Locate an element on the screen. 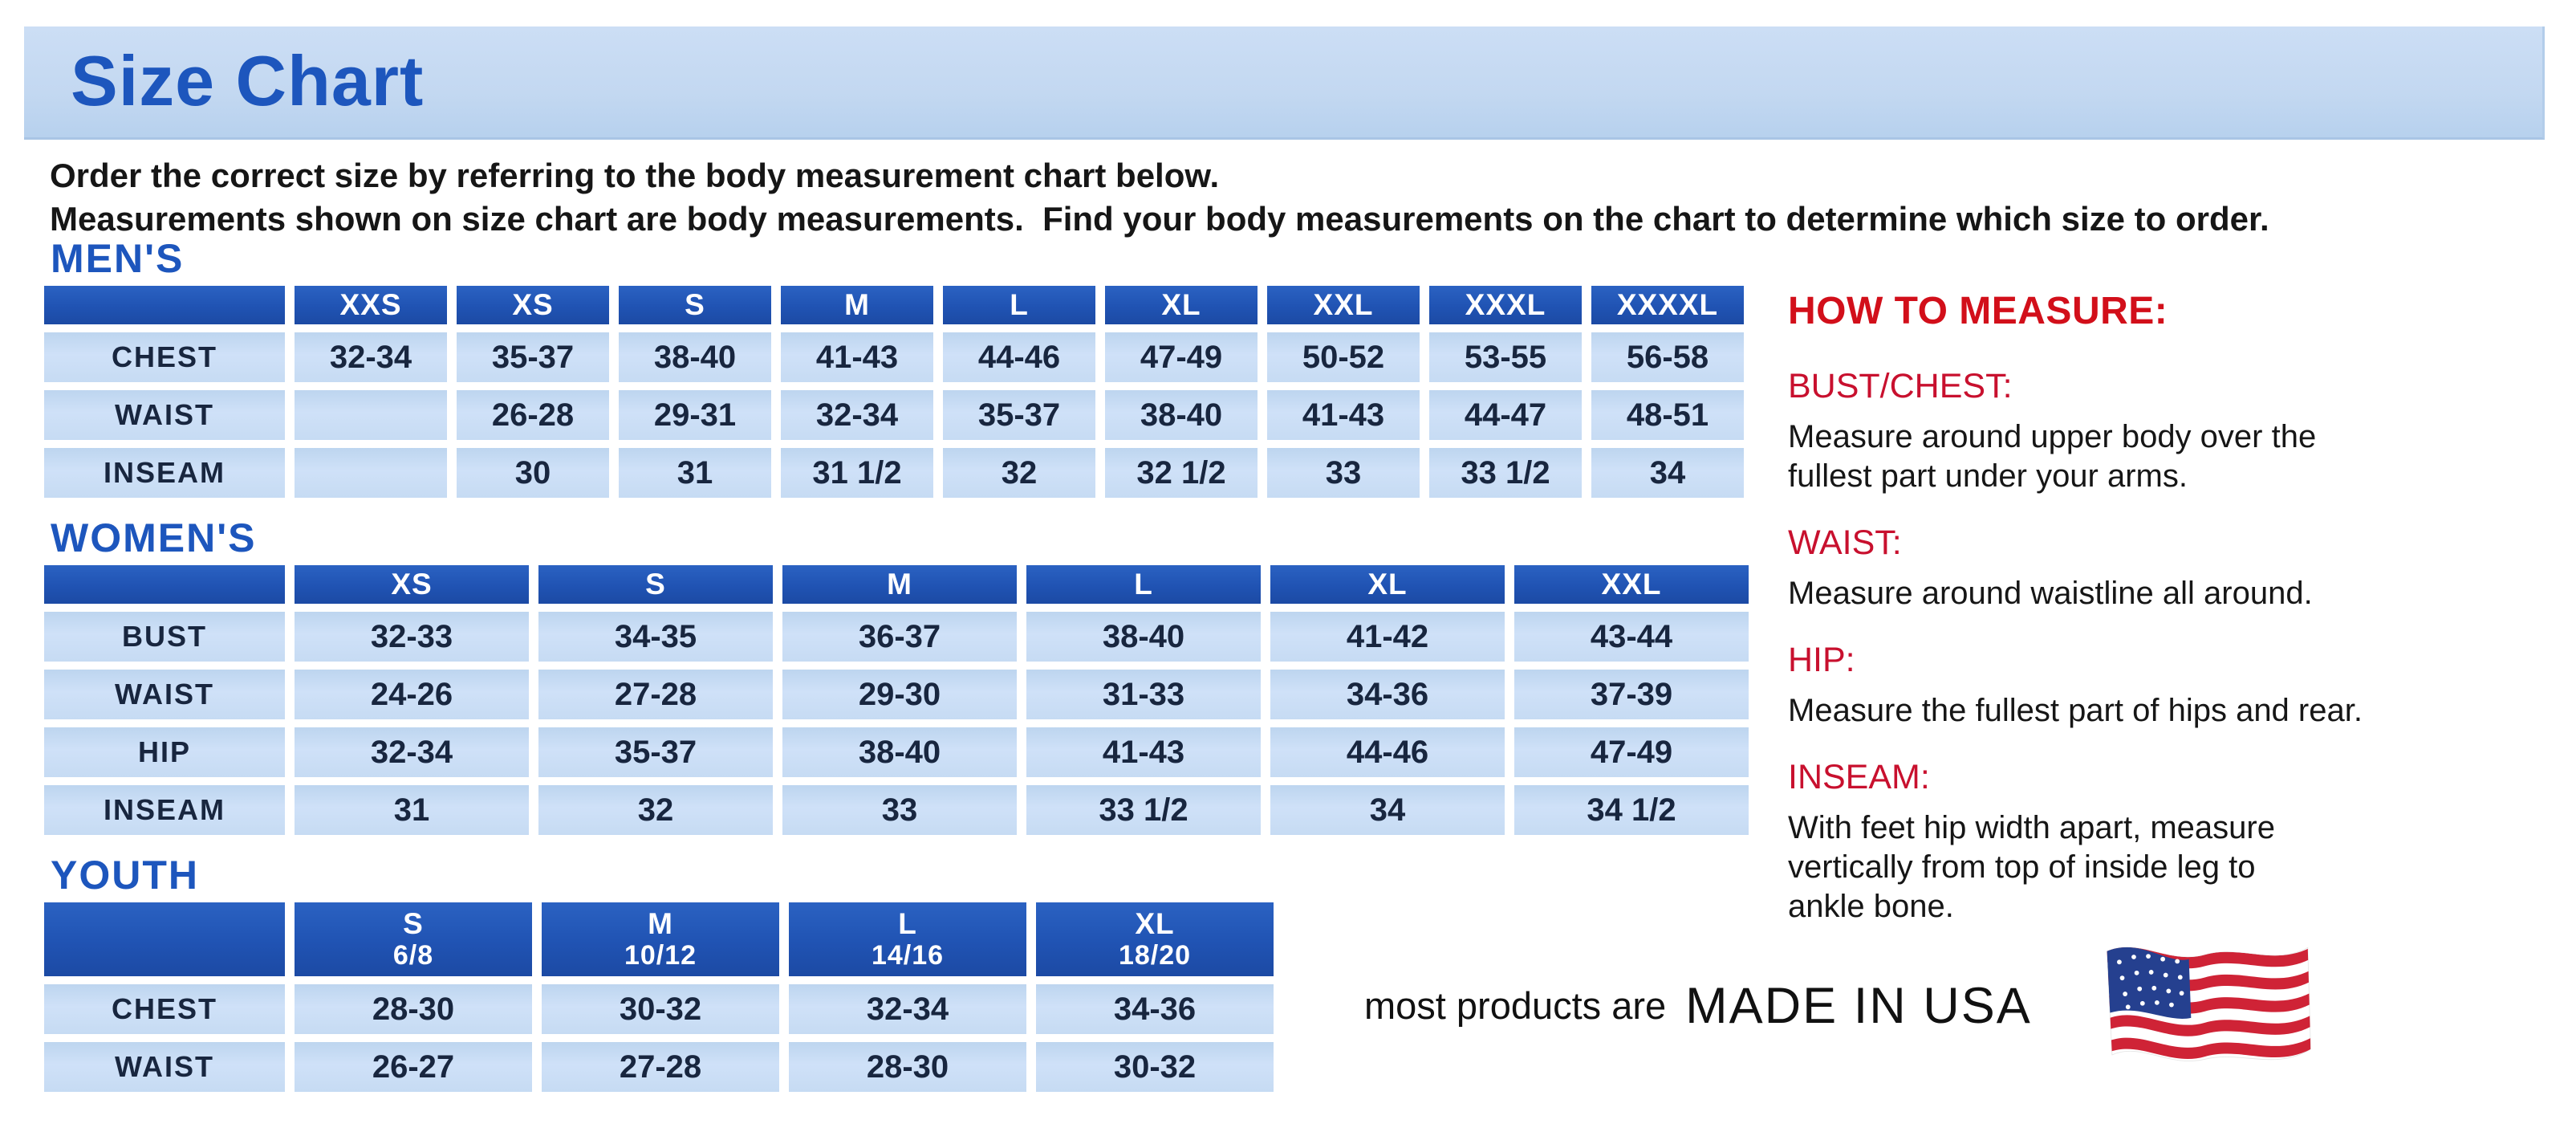  youth-row-label-chest: CHEST is located at coordinates (165, 1009).